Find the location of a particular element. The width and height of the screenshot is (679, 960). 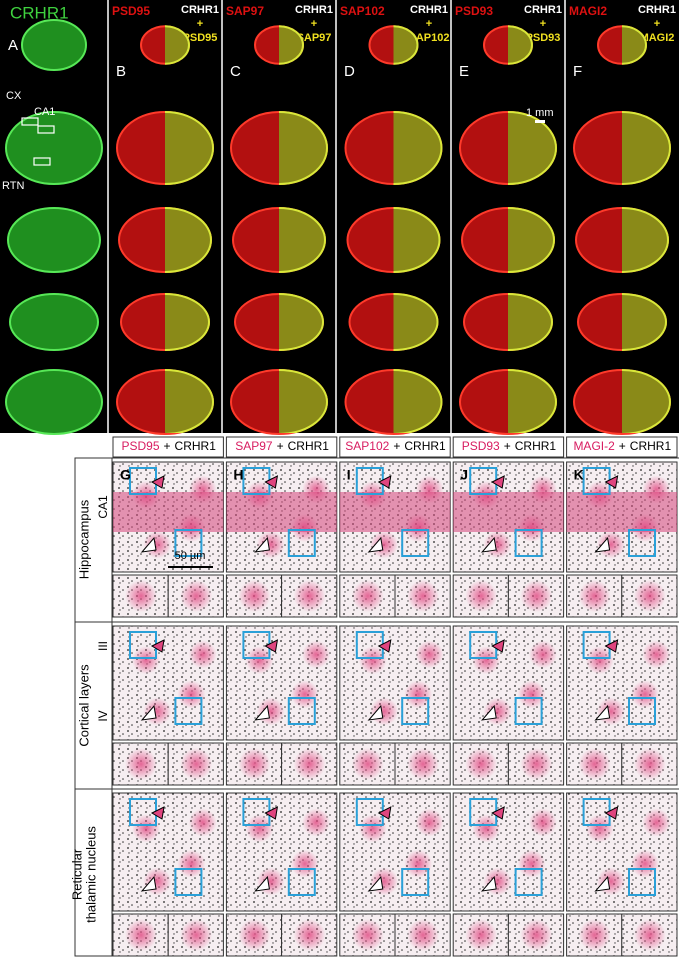

row-label: Reticular is located at coordinates (76, 874).